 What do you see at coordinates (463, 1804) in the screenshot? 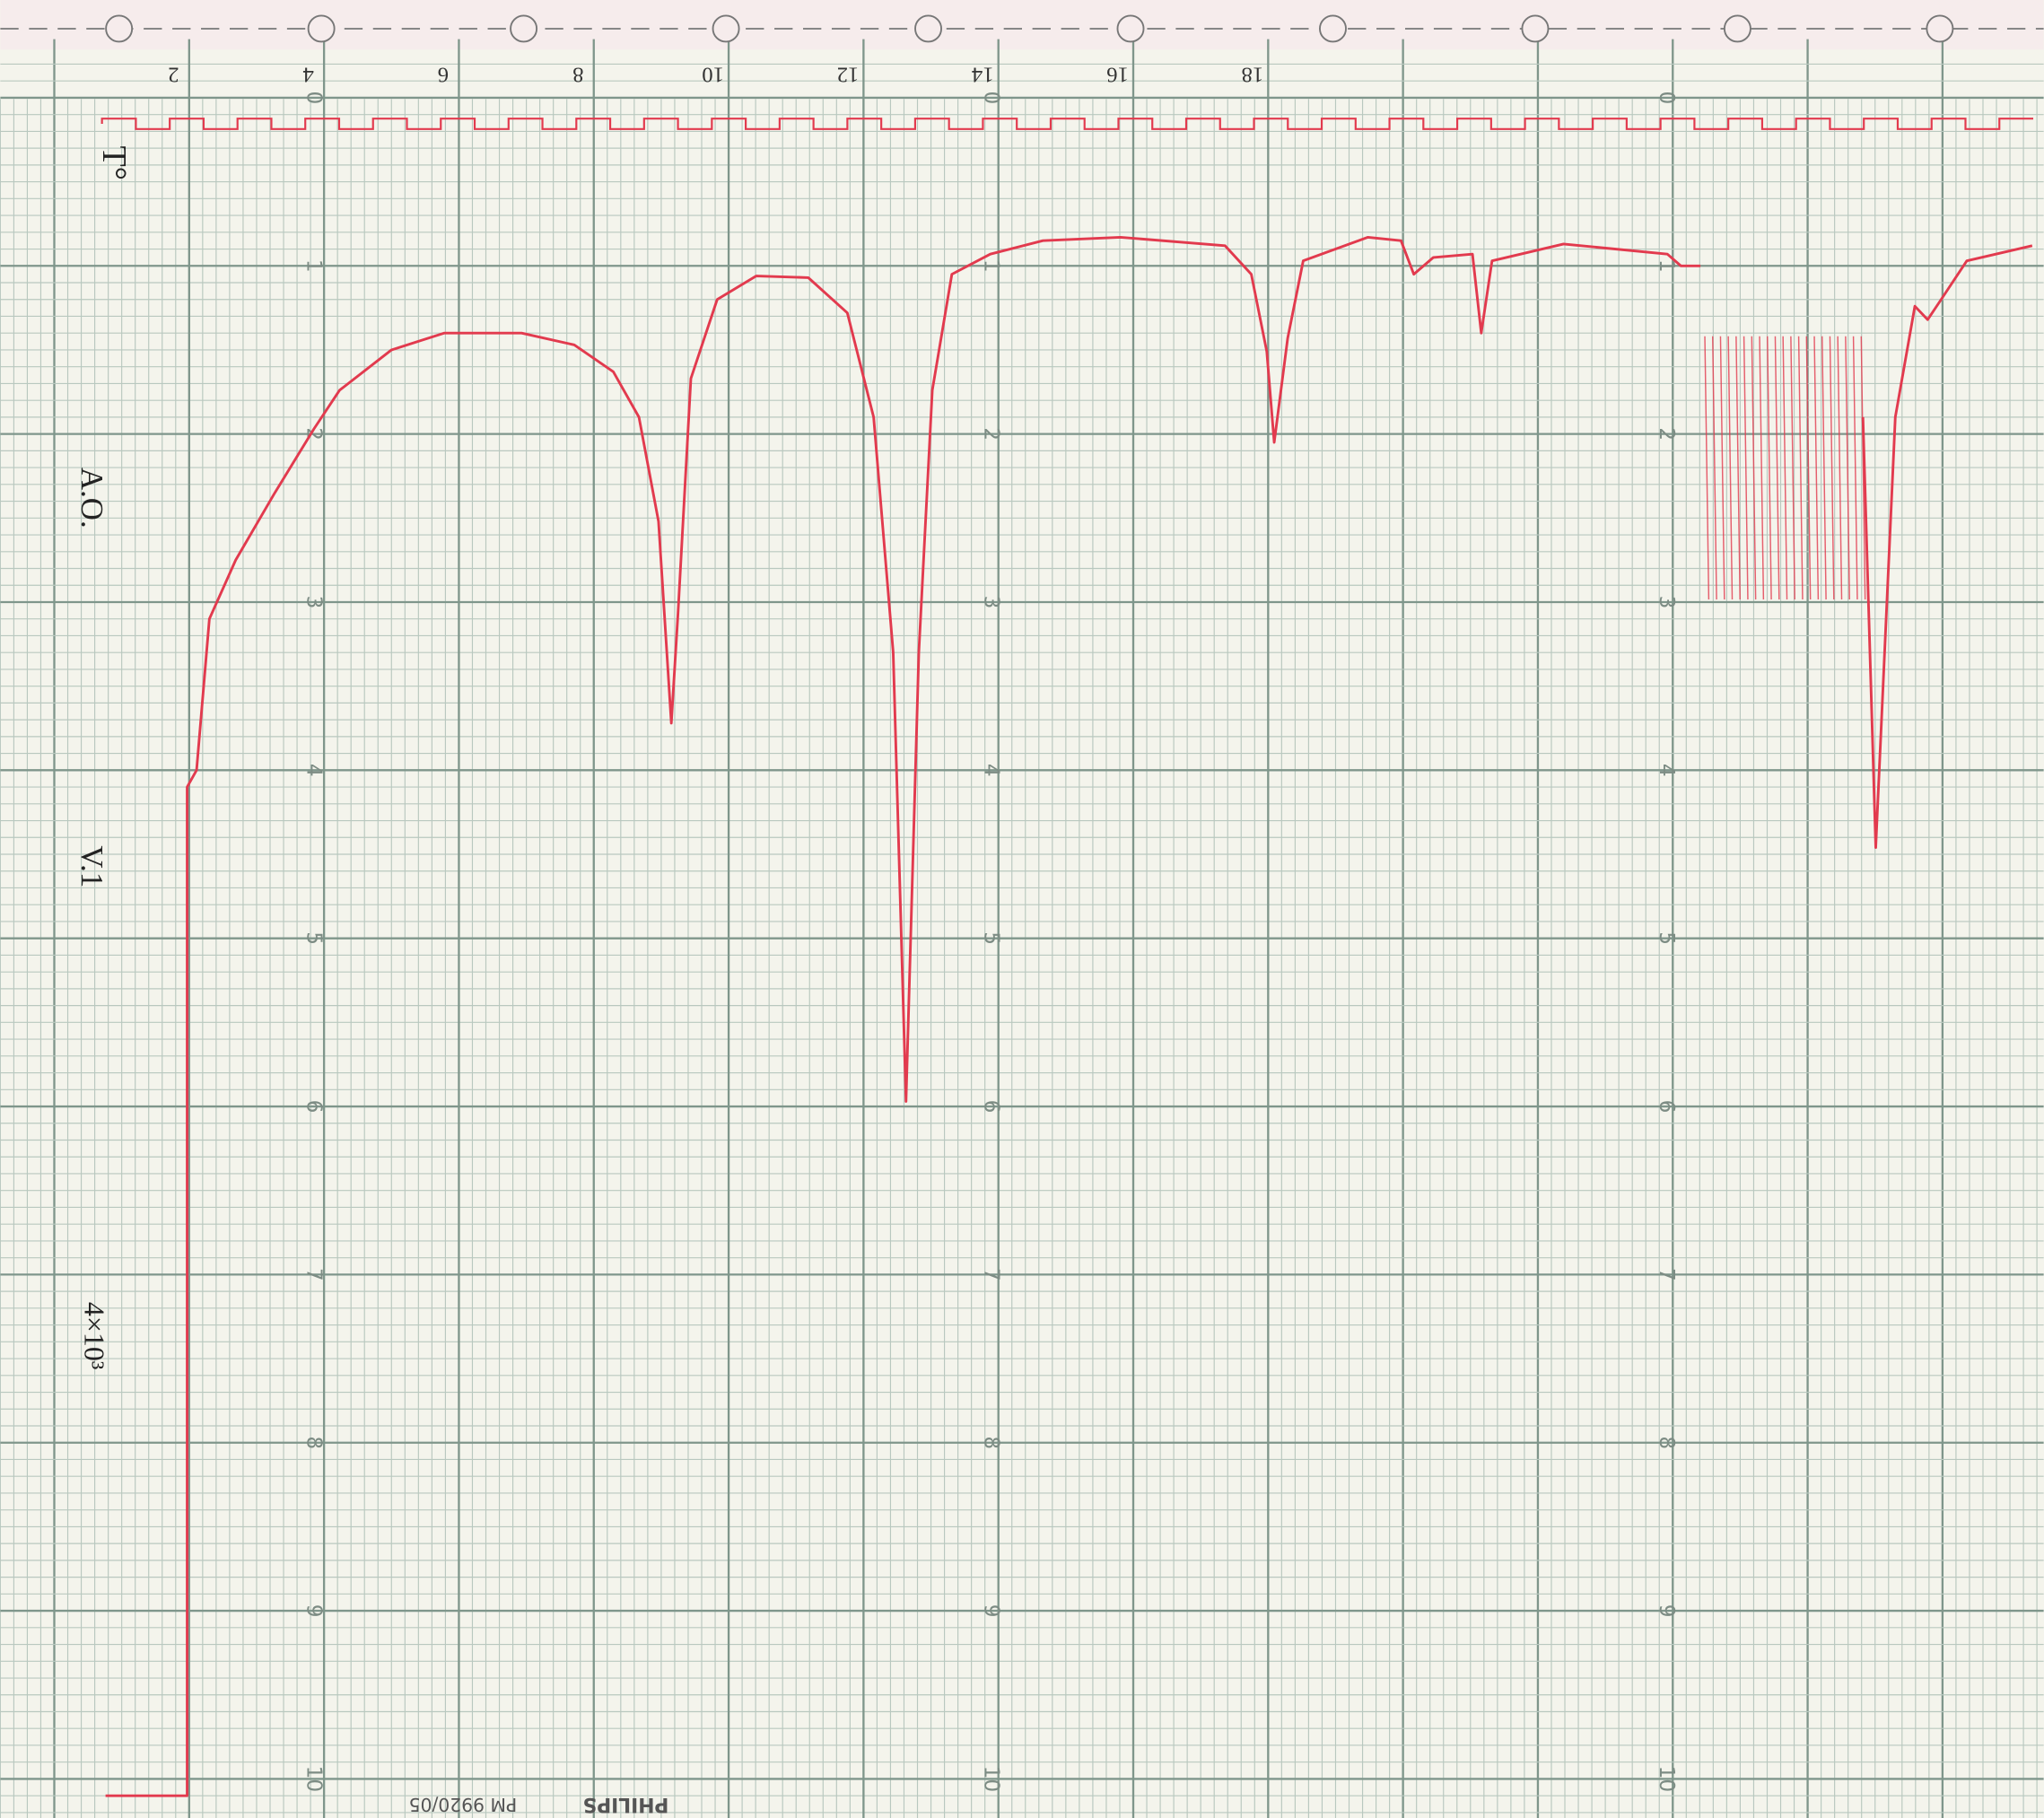
I see `model: PM 9920/05` at bounding box center [463, 1804].